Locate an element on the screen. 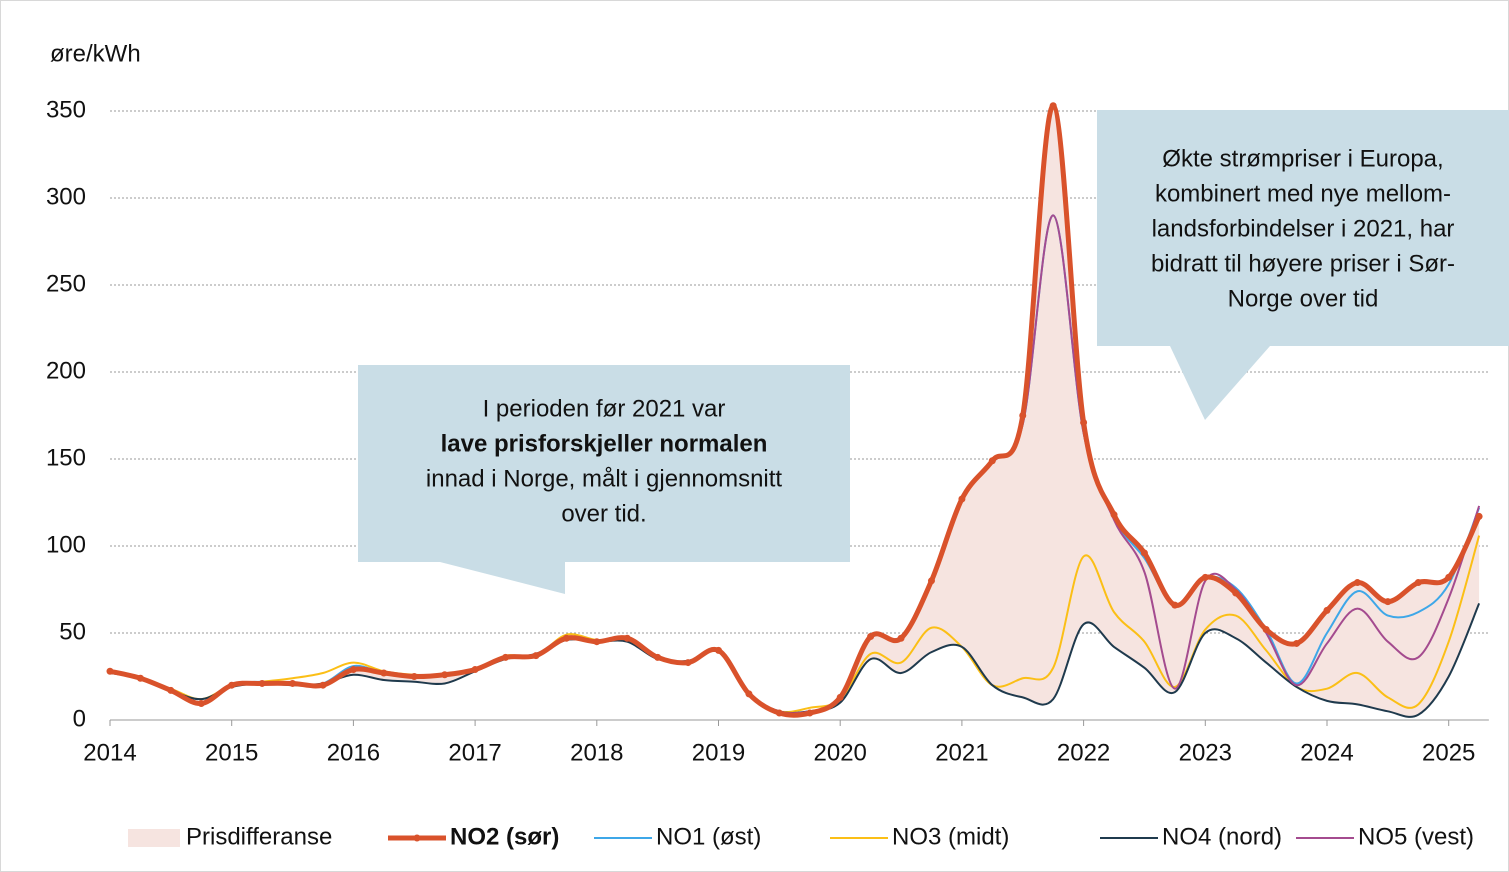 The width and height of the screenshot is (1509, 872). x-tick-label: 2024 is located at coordinates (1326, 752).